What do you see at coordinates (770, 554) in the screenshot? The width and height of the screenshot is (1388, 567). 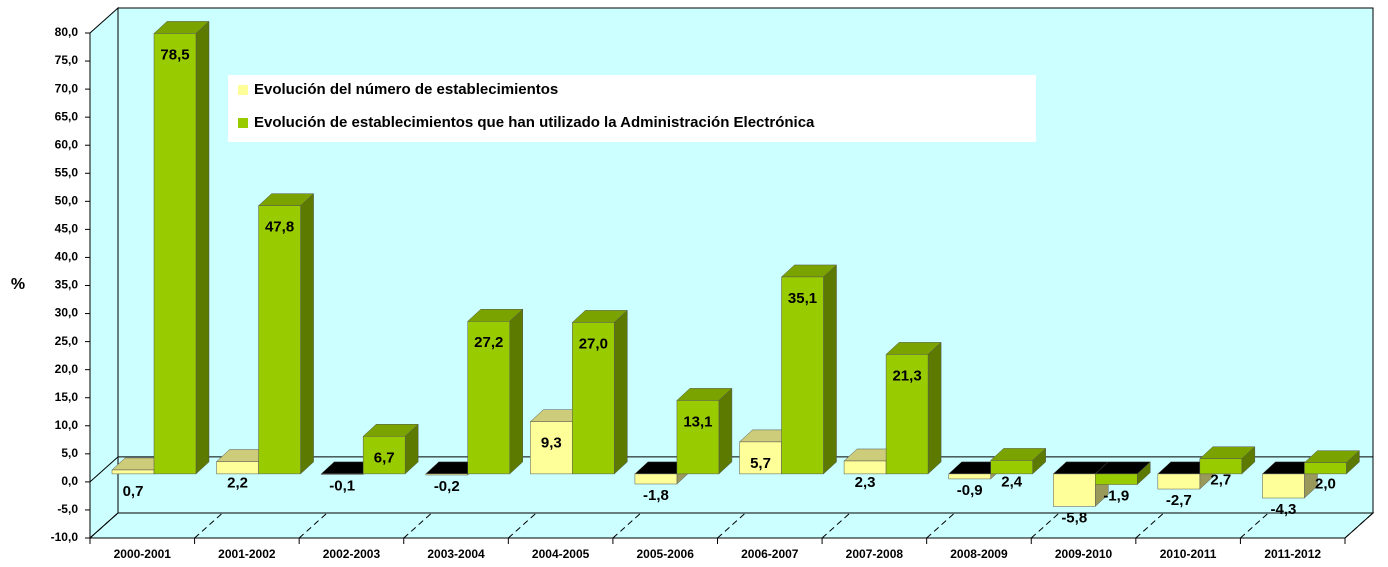 I see `x-tick-label: 2006-2007` at bounding box center [770, 554].